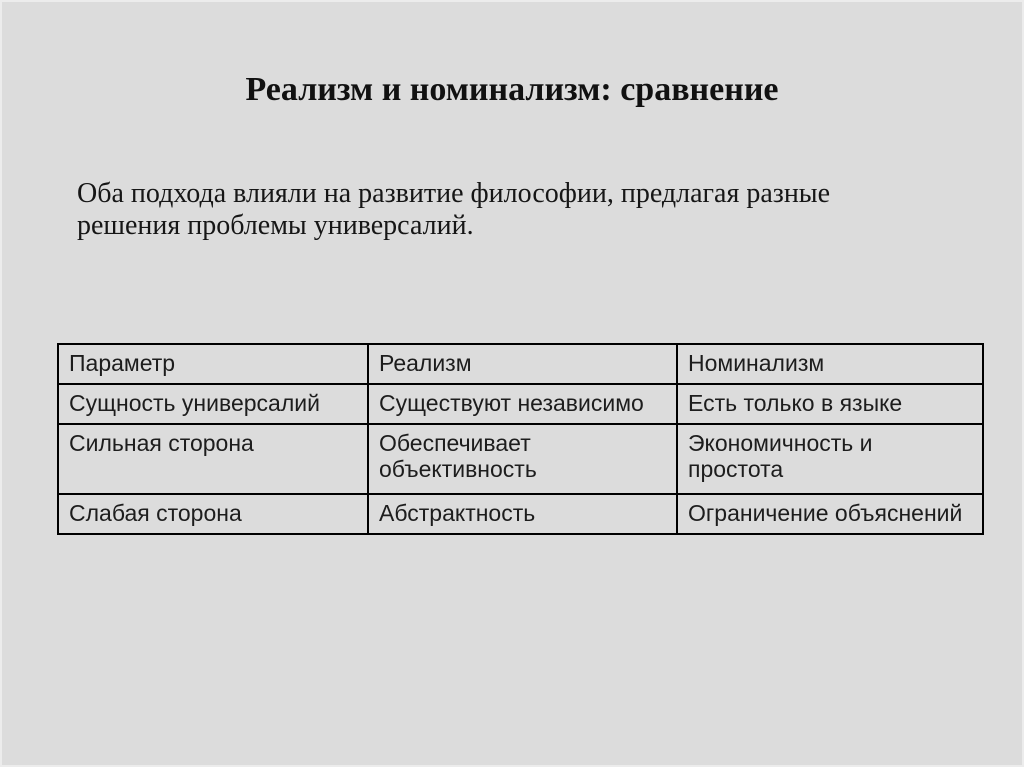 This screenshot has width=1024, height=767. What do you see at coordinates (830, 364) in the screenshot?
I see `column-header-nominalism: Номинализм` at bounding box center [830, 364].